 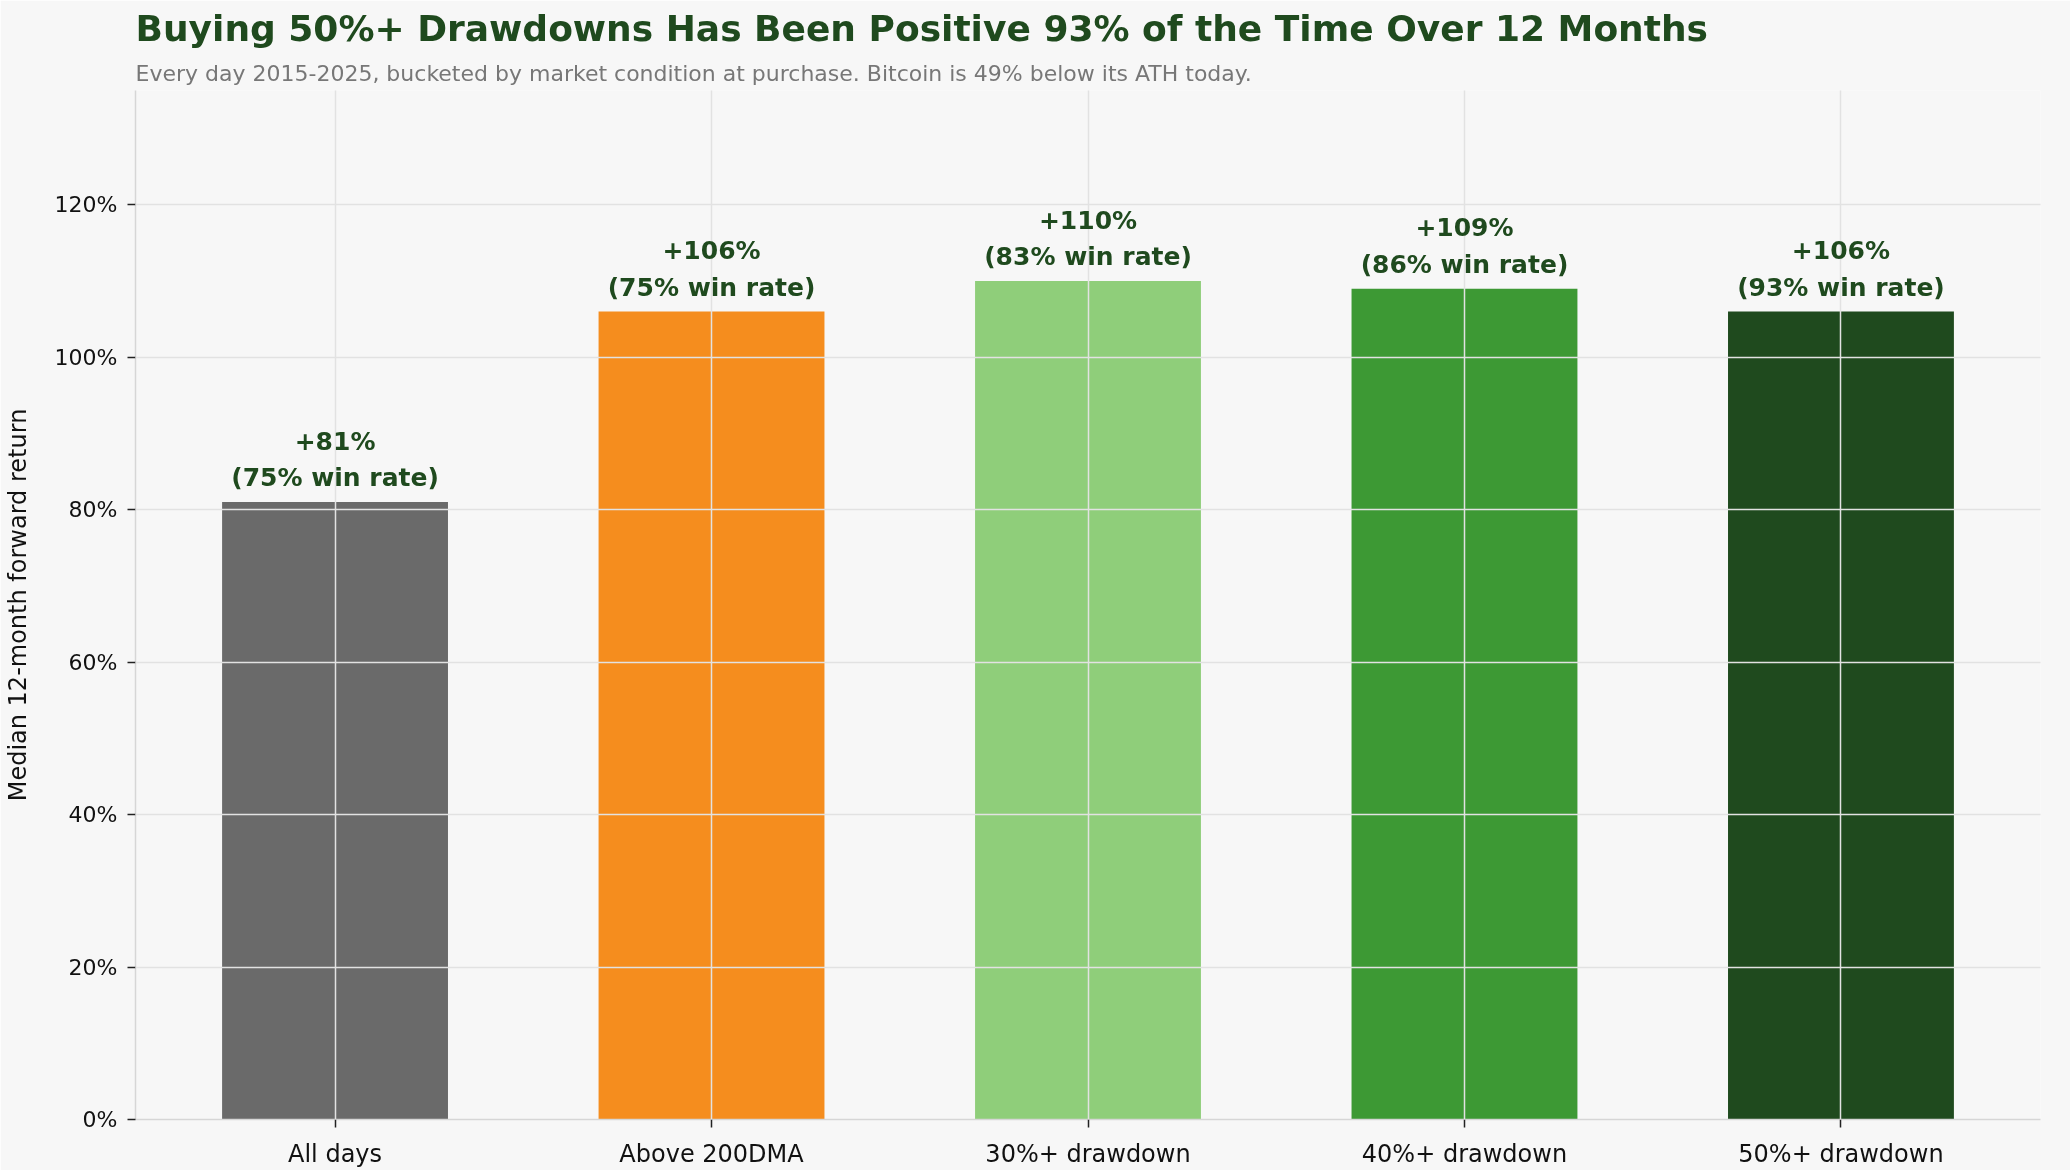 What do you see at coordinates (86, 205) in the screenshot?
I see `y-tick-label: 120%` at bounding box center [86, 205].